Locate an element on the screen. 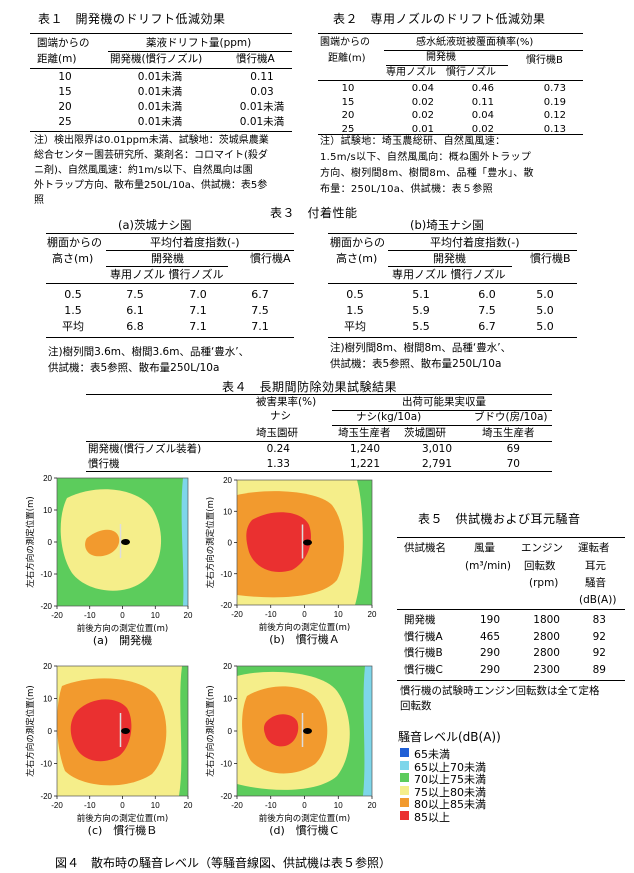  t3a-h-unit: 高さ(m) is located at coordinates (73, 258).